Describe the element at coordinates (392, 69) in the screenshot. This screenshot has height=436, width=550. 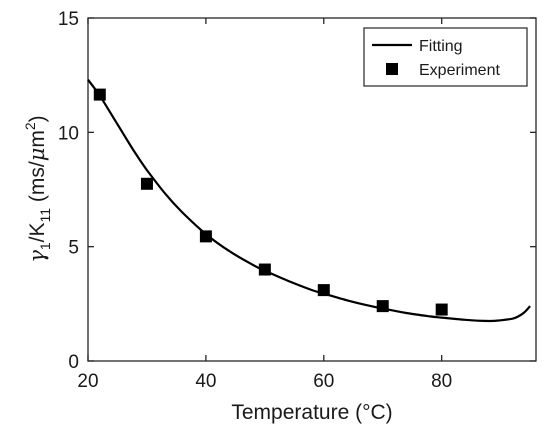
I see `legend-experiment-swatch` at that location.